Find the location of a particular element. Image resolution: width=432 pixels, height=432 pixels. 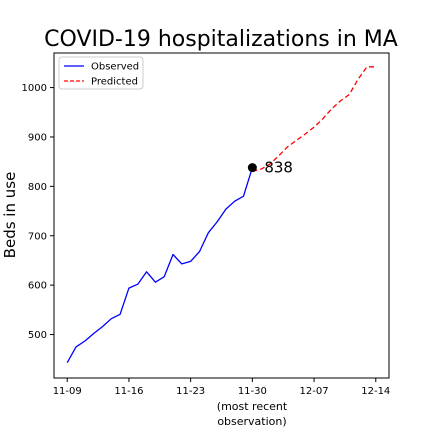

x-axis-note-line-1: (most recent is located at coordinates (252, 406).